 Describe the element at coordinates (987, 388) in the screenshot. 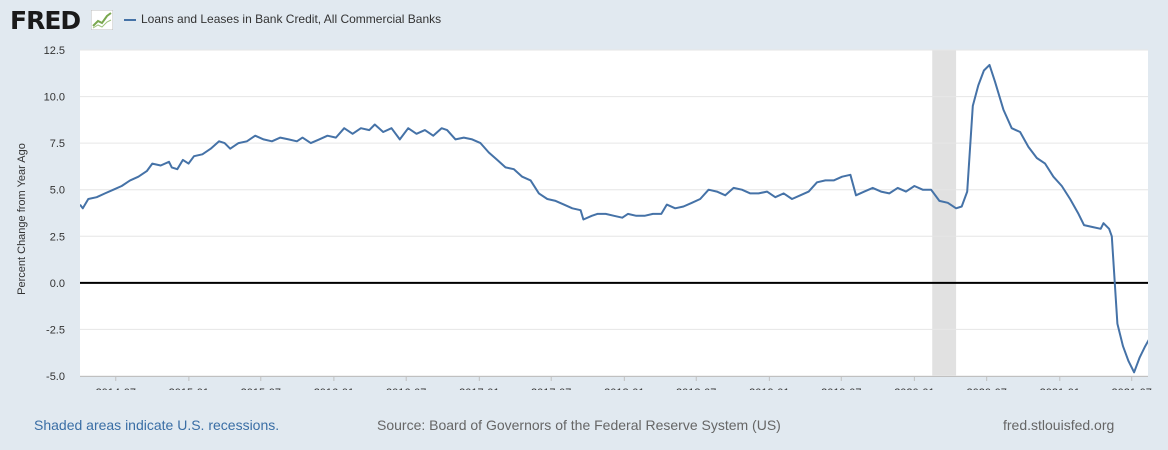

I see `x-tick-label: 2020-07` at that location.